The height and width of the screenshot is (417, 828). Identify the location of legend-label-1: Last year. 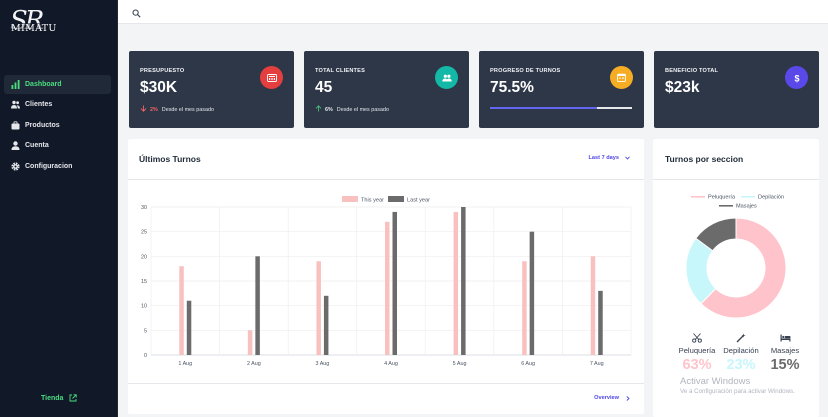
(418, 201).